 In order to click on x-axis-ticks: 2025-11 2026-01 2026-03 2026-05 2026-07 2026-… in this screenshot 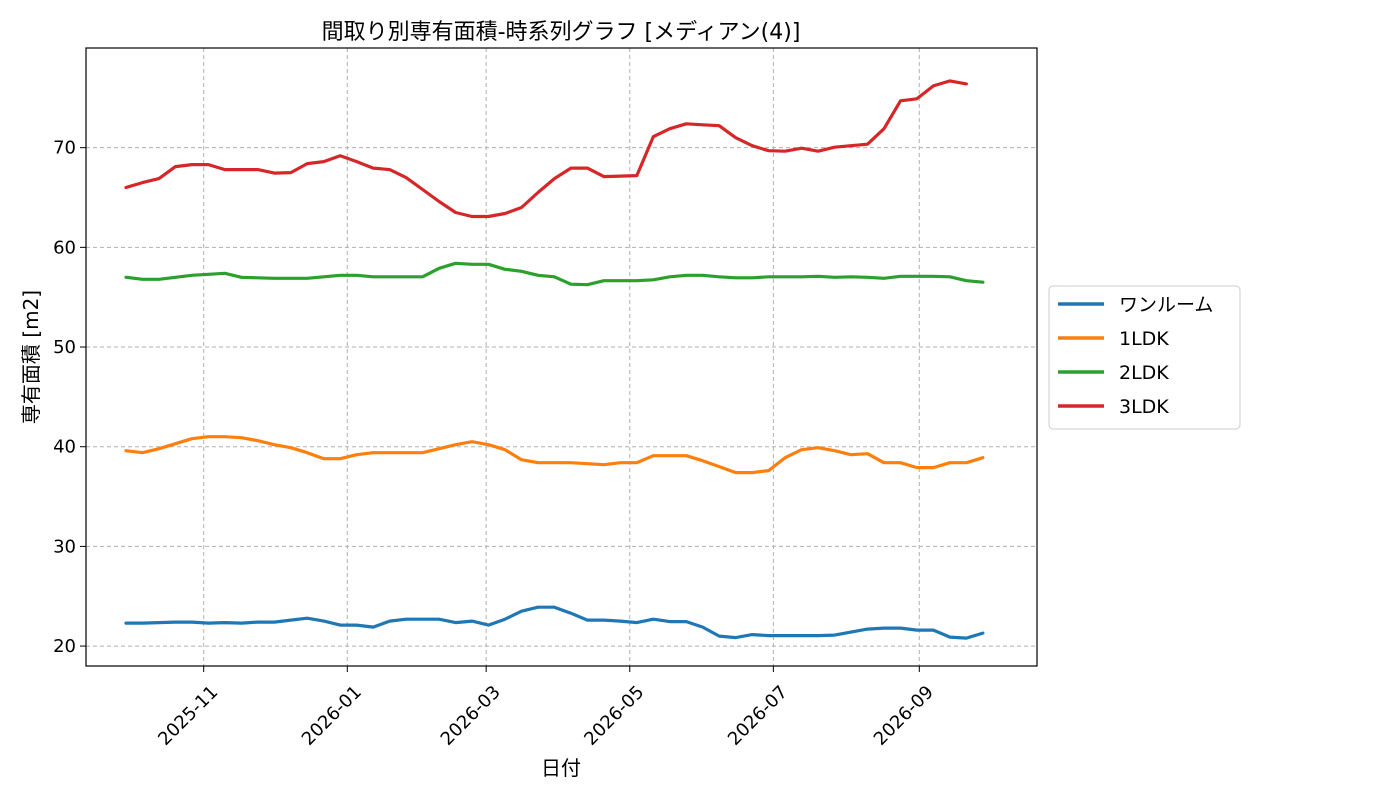, I will do `click(546, 708)`.